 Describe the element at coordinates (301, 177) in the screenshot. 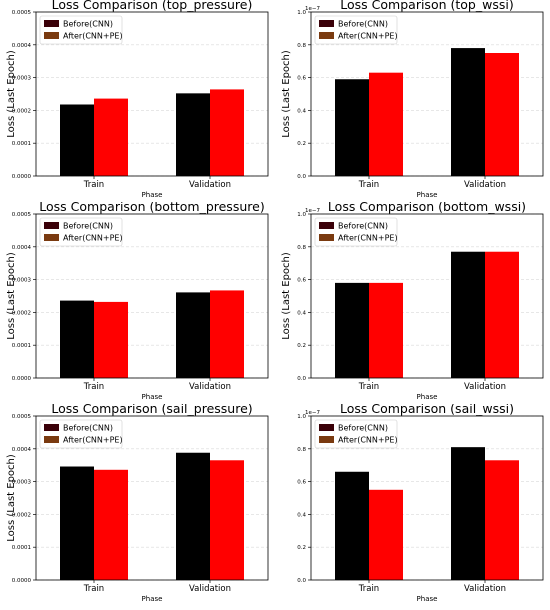

I see `y-tick-label: 0.0` at that location.